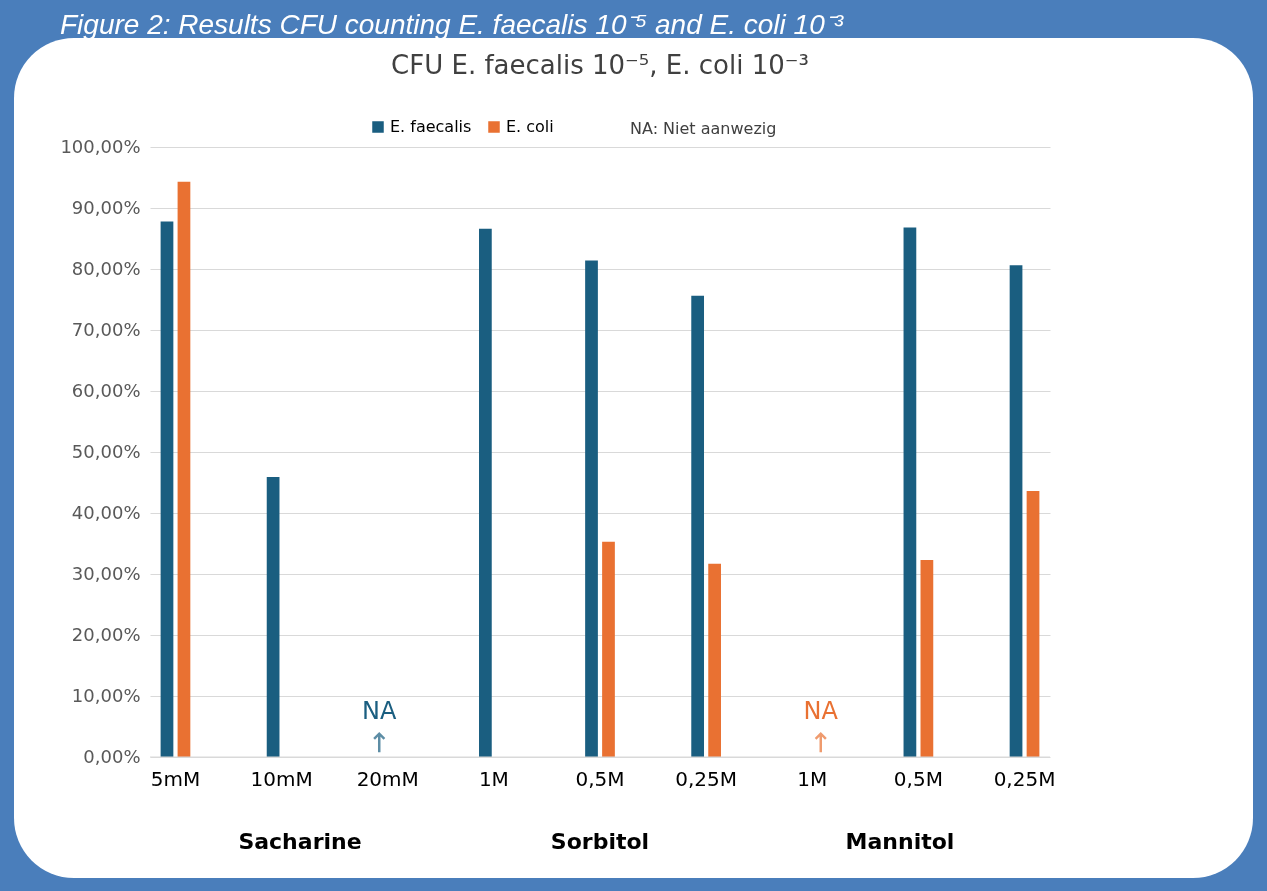 The image size is (1267, 891). What do you see at coordinates (387, 778) in the screenshot?
I see `x-tick-label: 20mM` at bounding box center [387, 778].